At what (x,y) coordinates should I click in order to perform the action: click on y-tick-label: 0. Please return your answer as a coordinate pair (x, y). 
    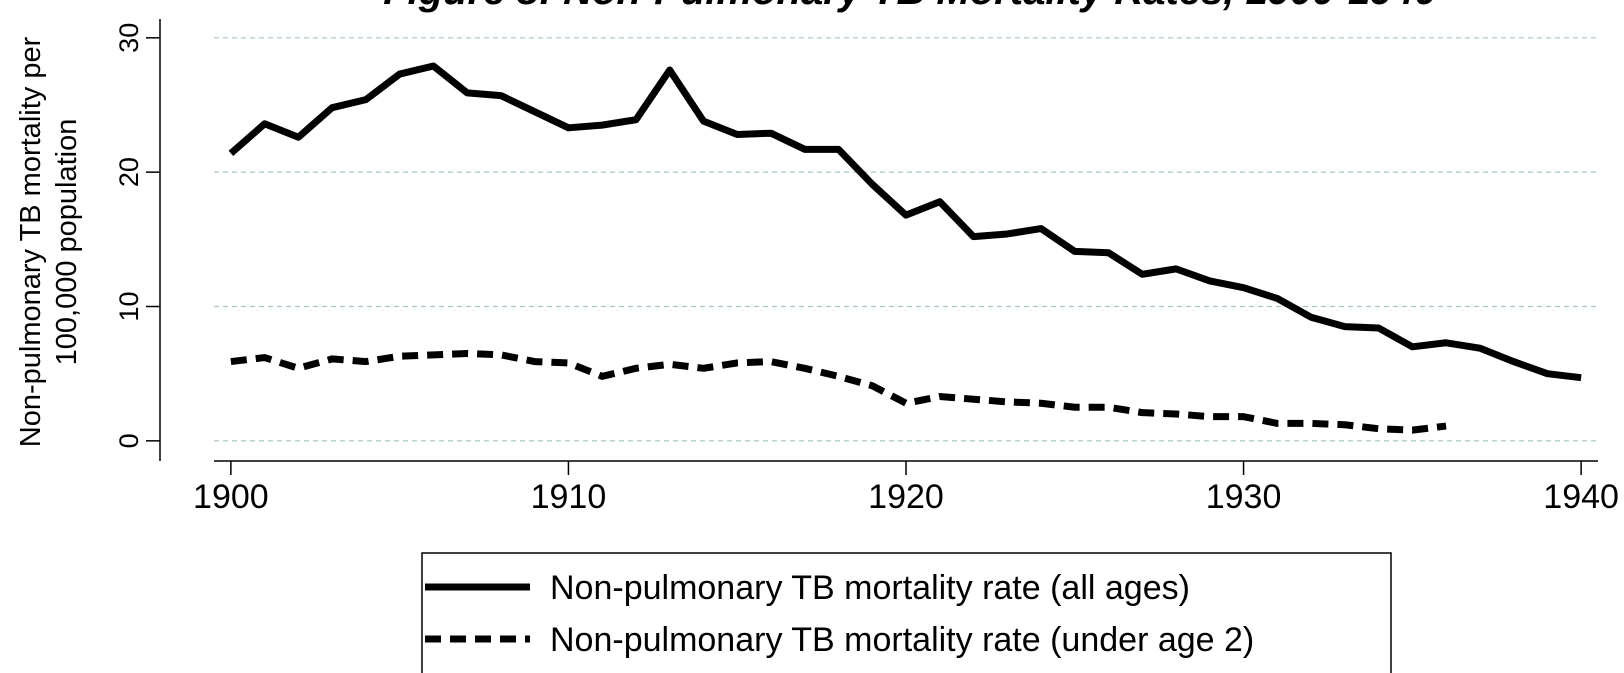
    Looking at the image, I should click on (129, 440).